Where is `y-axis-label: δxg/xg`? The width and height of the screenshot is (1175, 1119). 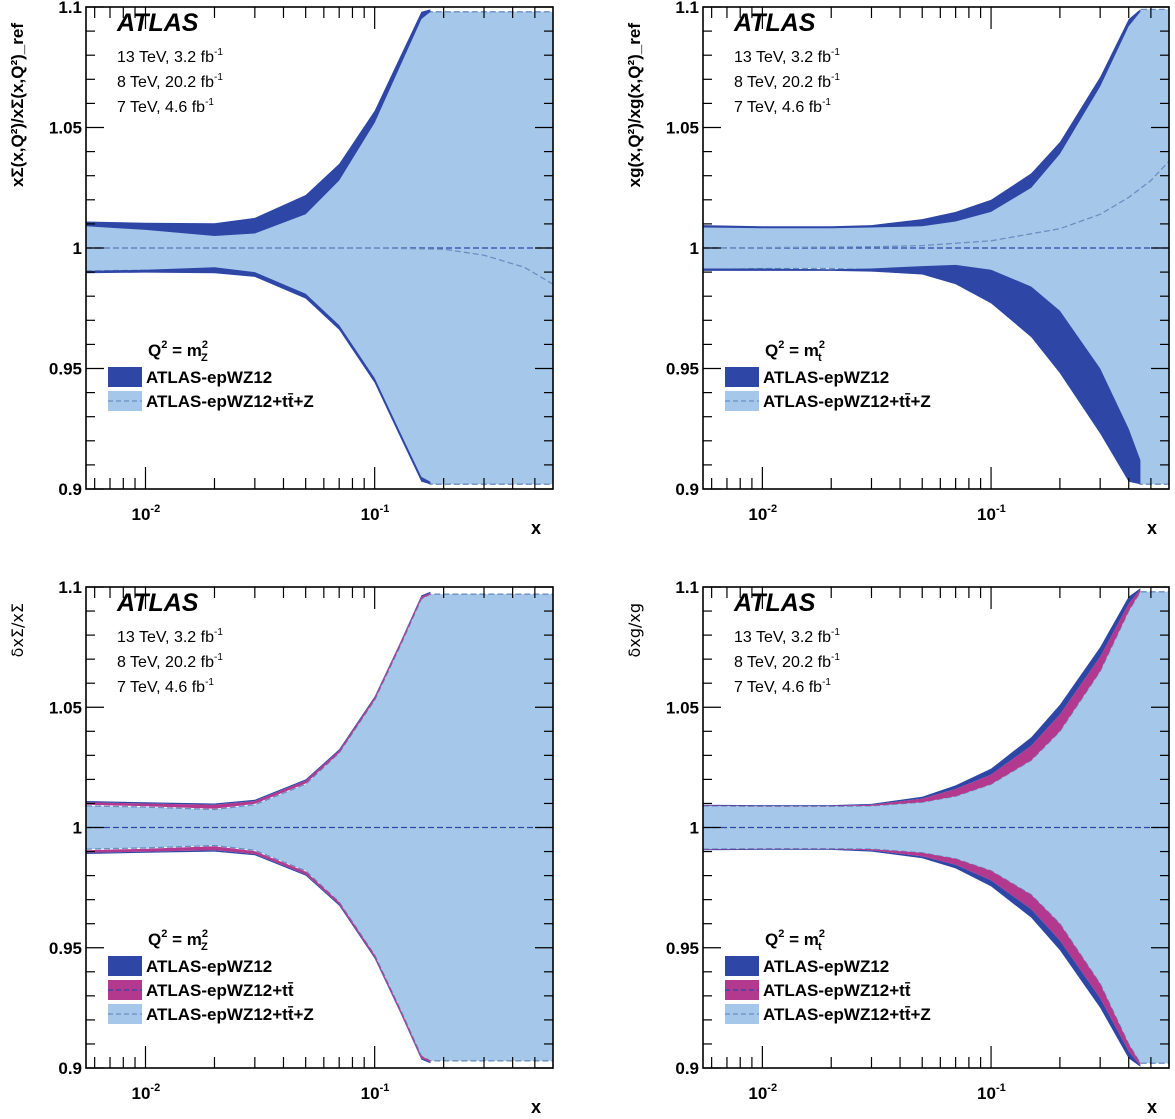 y-axis-label: δxg/xg is located at coordinates (634, 630).